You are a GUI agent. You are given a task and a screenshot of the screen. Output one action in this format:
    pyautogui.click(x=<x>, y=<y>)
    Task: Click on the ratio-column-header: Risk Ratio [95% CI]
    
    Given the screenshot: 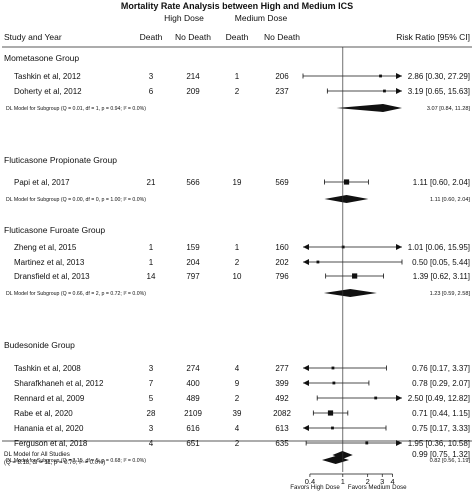 What is the action you would take?
    pyautogui.click(x=433, y=37)
    